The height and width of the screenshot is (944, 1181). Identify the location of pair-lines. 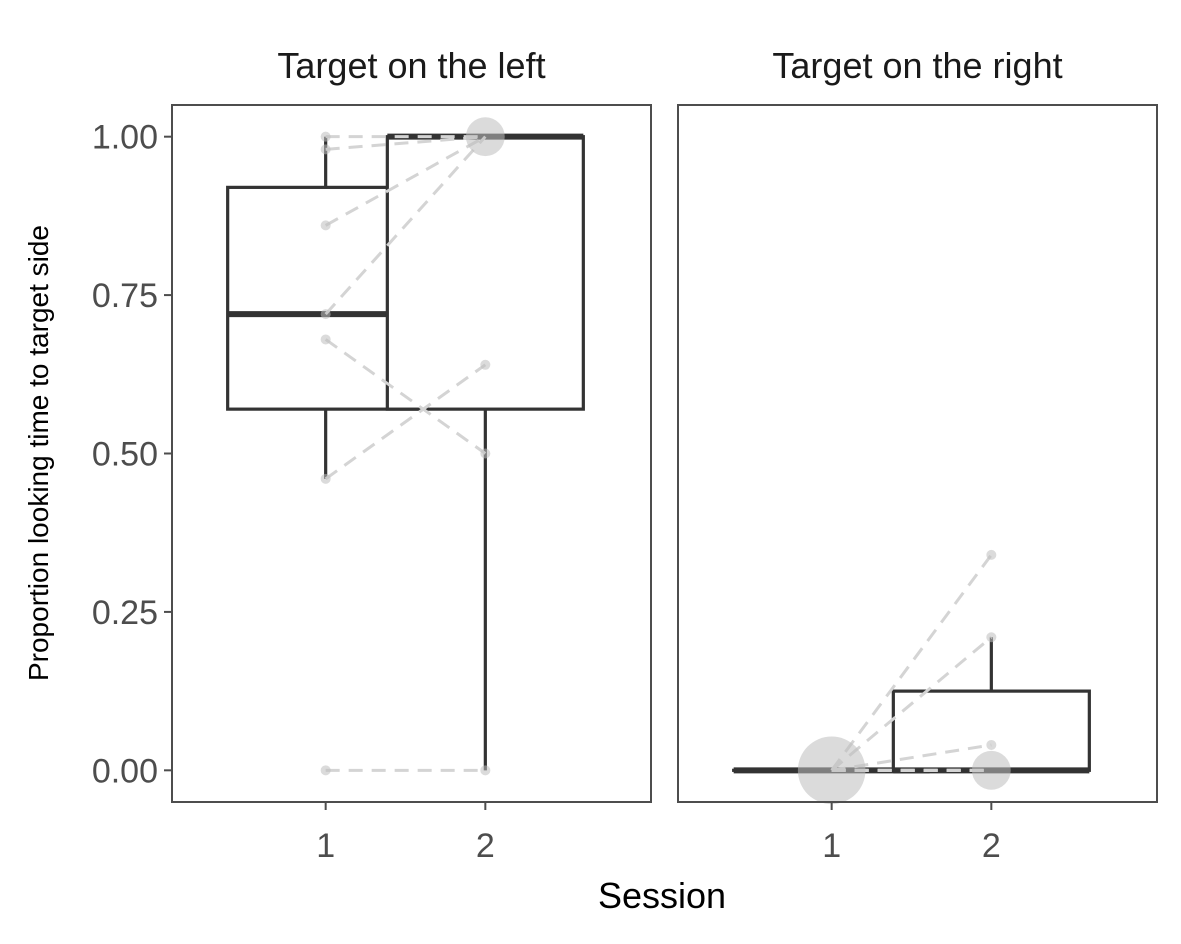
(405, 453).